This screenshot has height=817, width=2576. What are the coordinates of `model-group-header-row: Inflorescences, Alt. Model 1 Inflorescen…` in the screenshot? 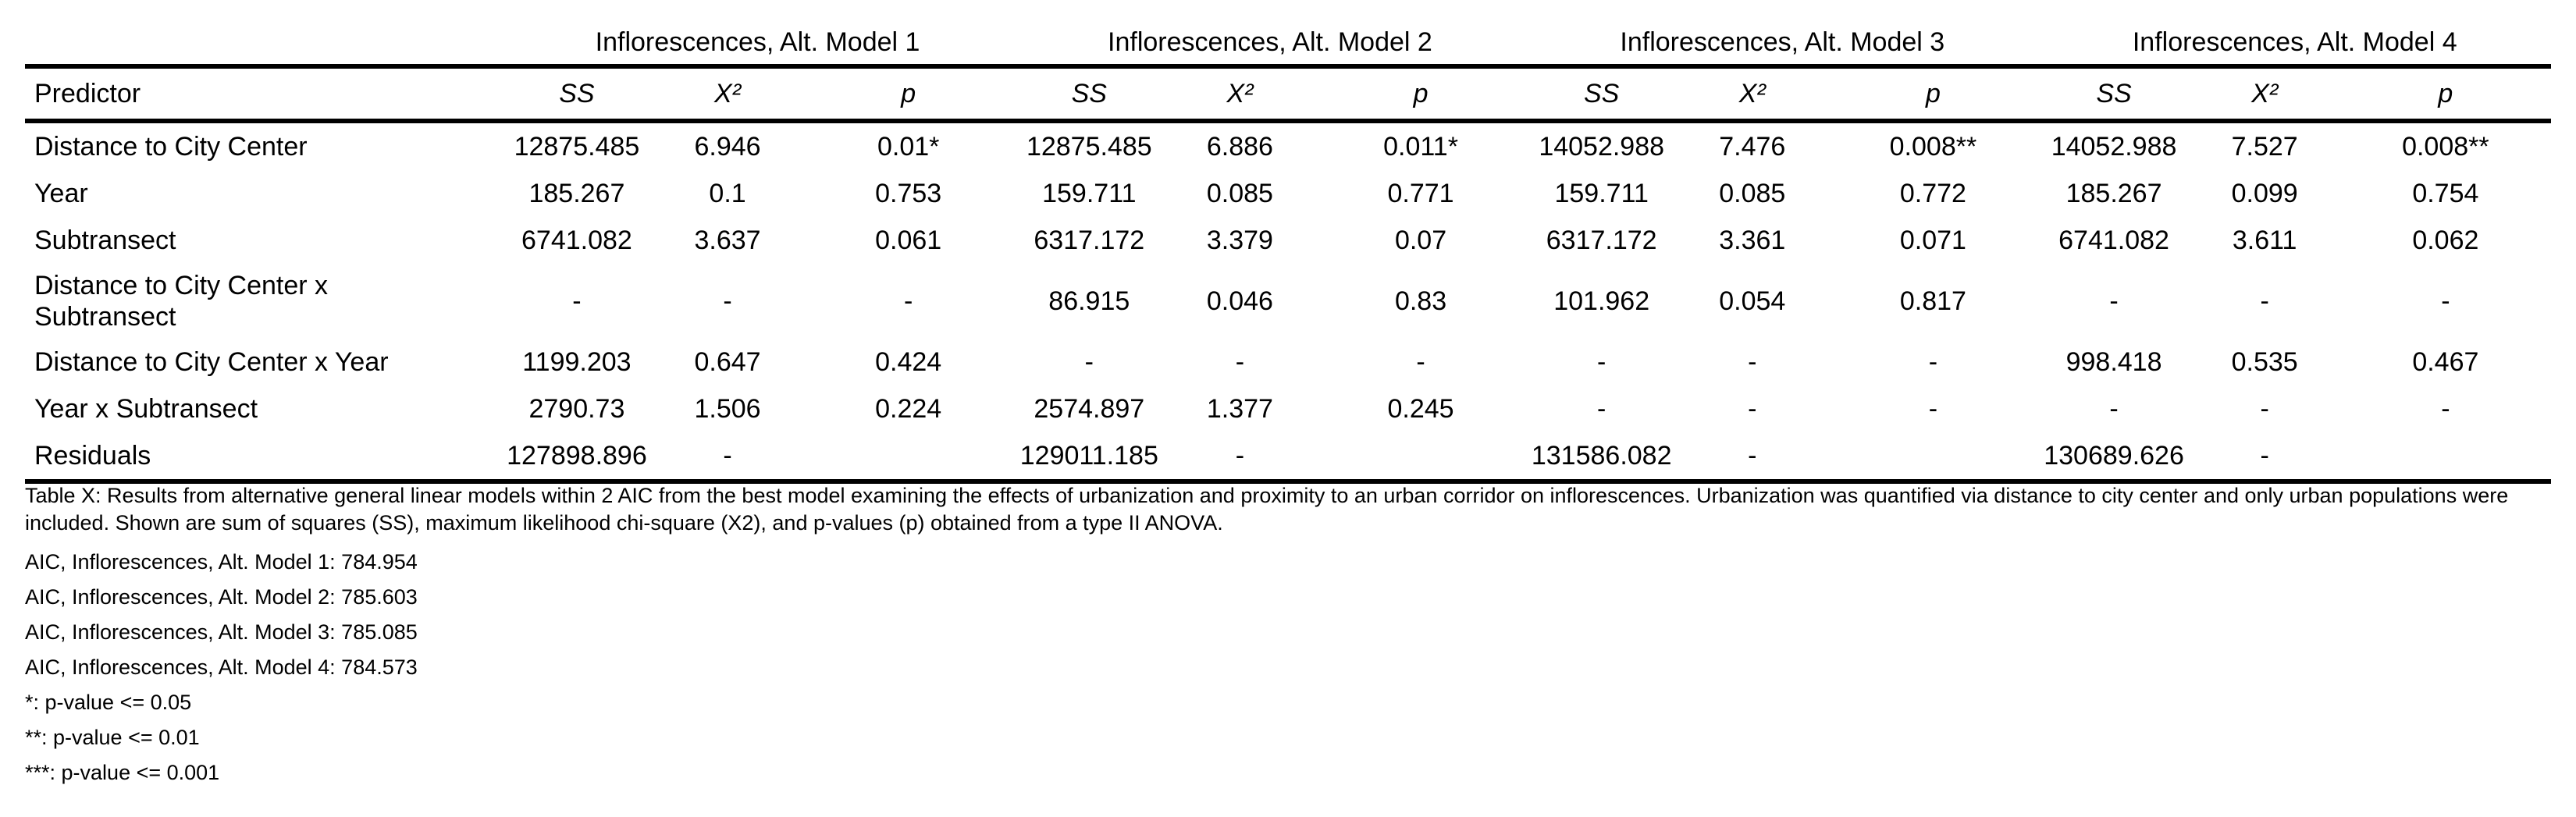 It's located at (1288, 43).